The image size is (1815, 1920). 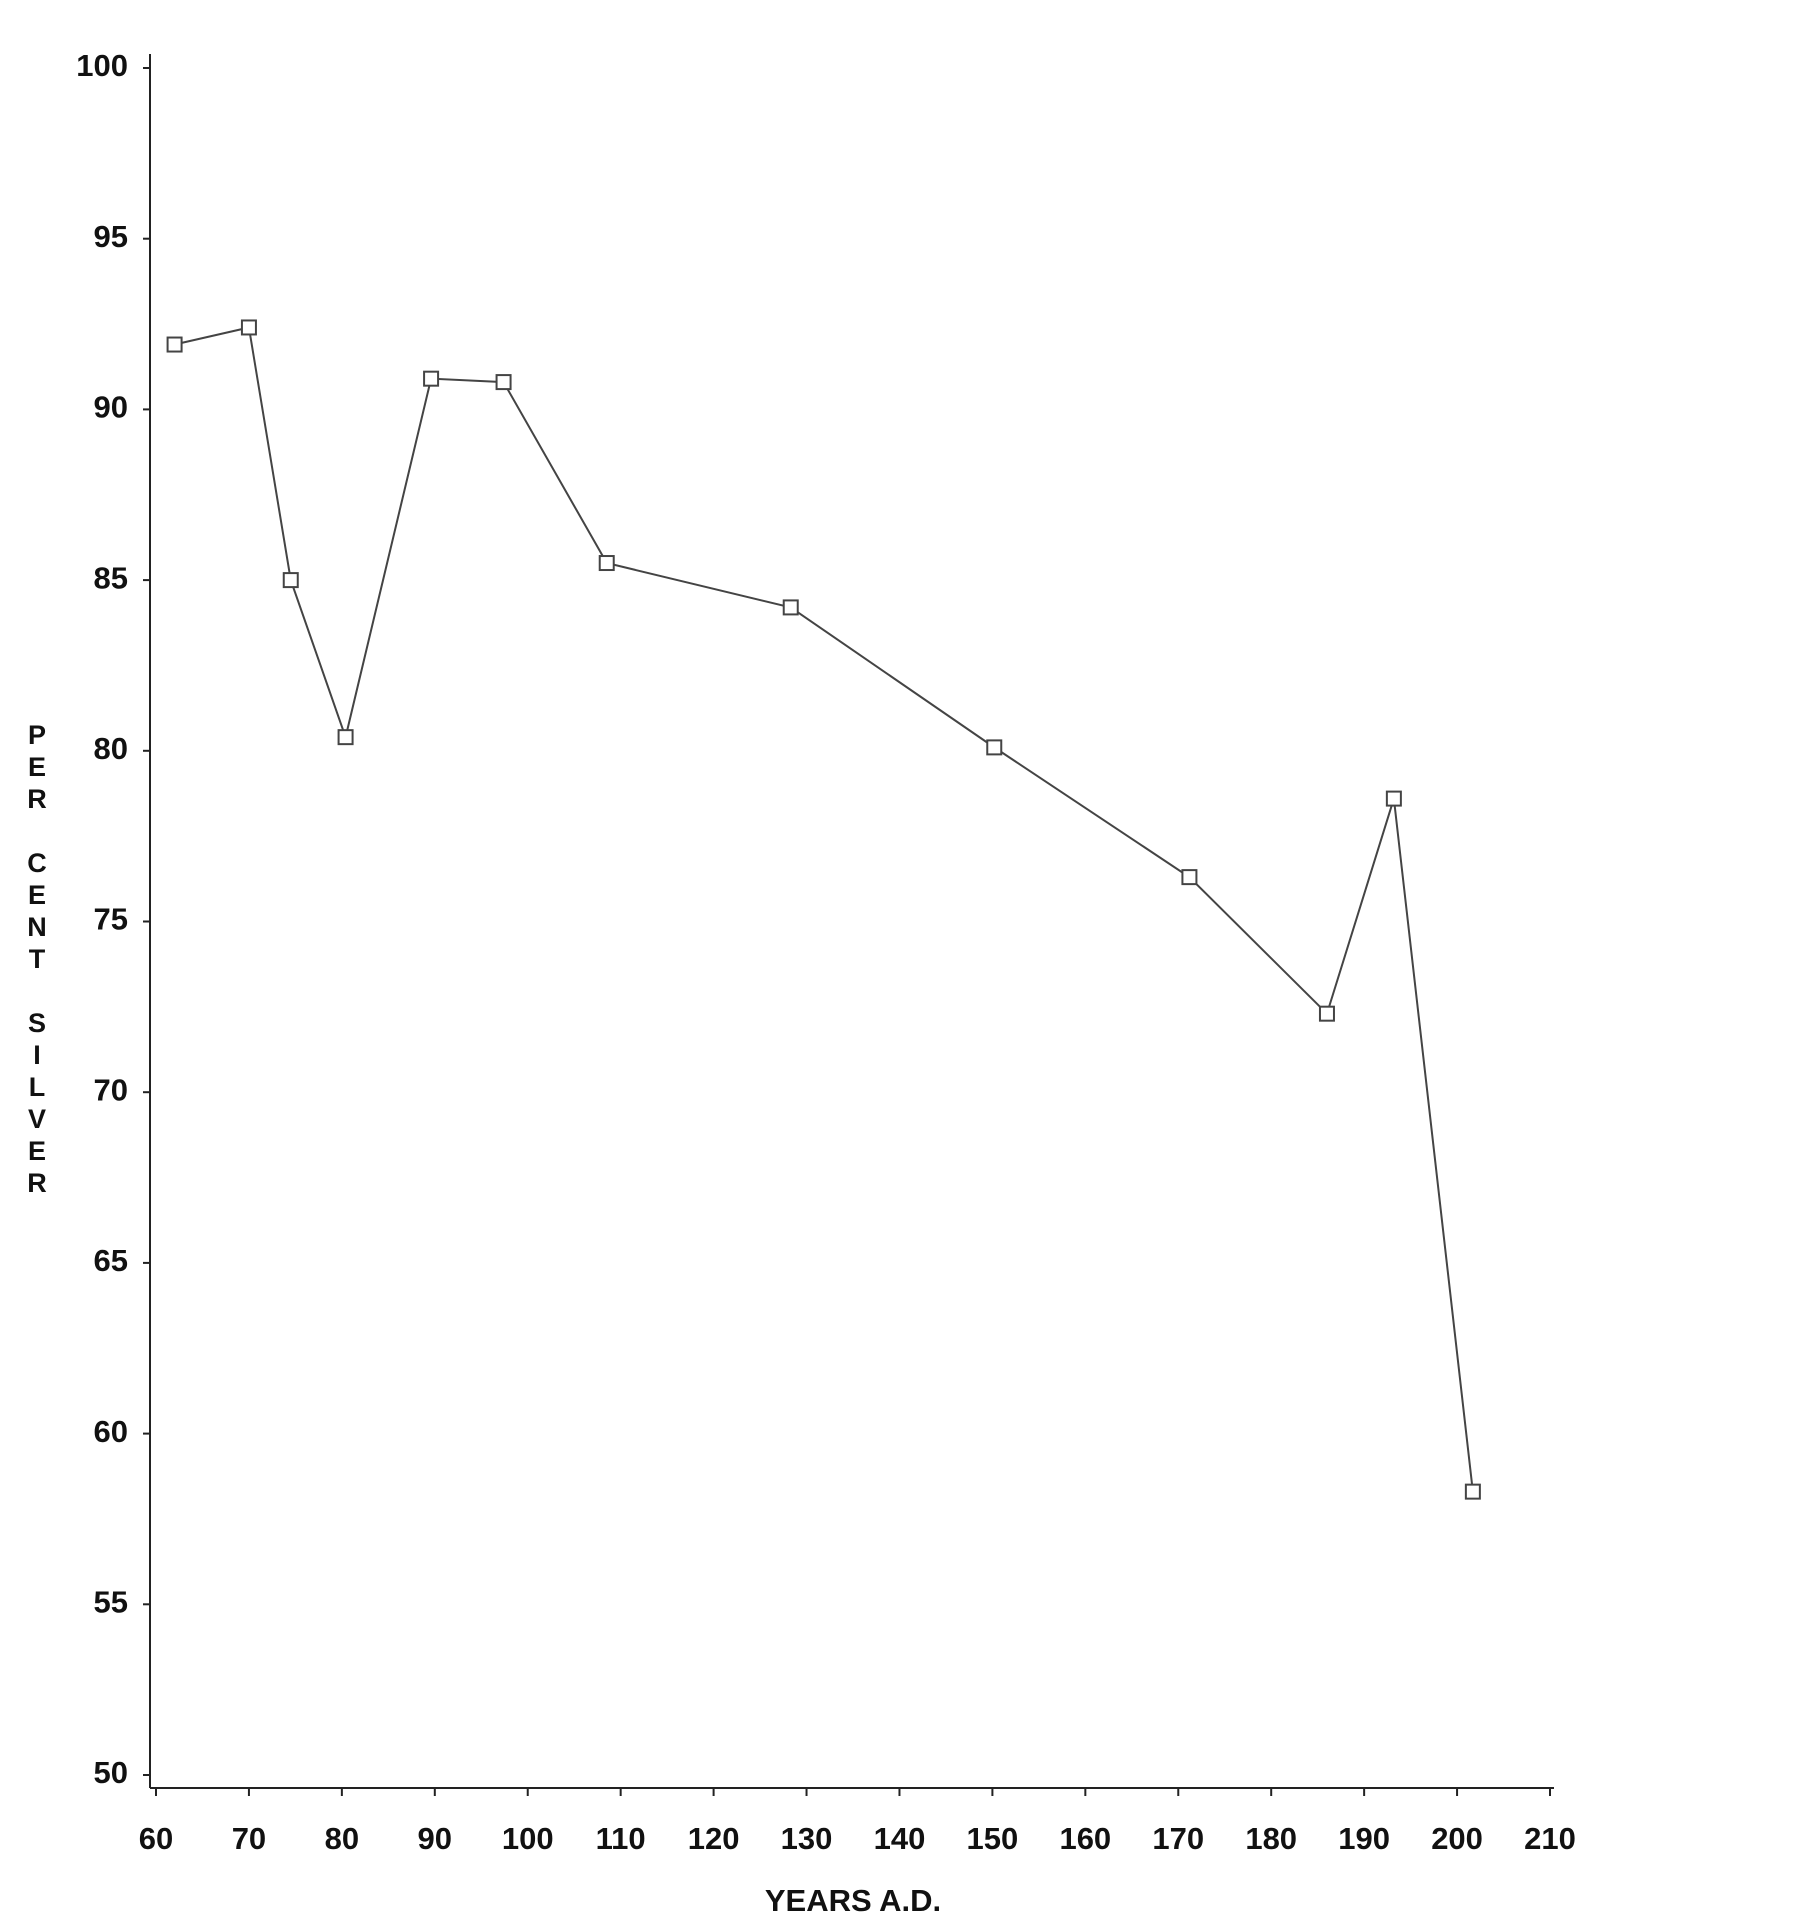 What do you see at coordinates (528, 1838) in the screenshot?
I see `x-tick-label: 100` at bounding box center [528, 1838].